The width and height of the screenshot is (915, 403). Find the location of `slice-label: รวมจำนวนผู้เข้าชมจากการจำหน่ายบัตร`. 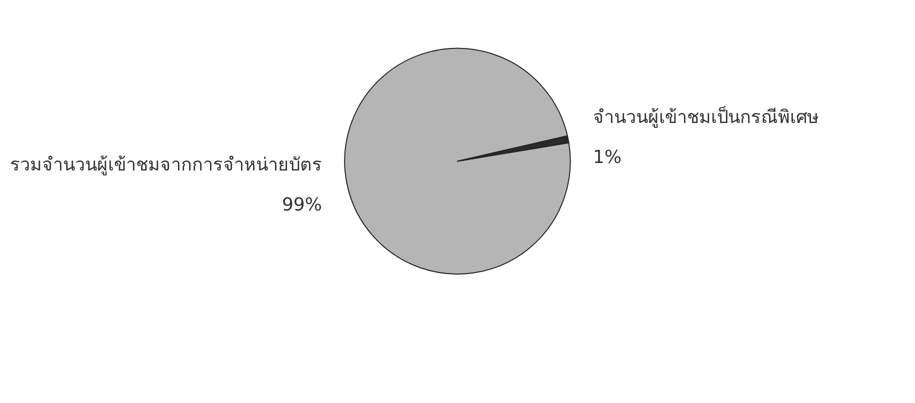

slice-label: รวมจำนวนผู้เข้าชมจากการจำหน่ายบัตร is located at coordinates (166, 165).